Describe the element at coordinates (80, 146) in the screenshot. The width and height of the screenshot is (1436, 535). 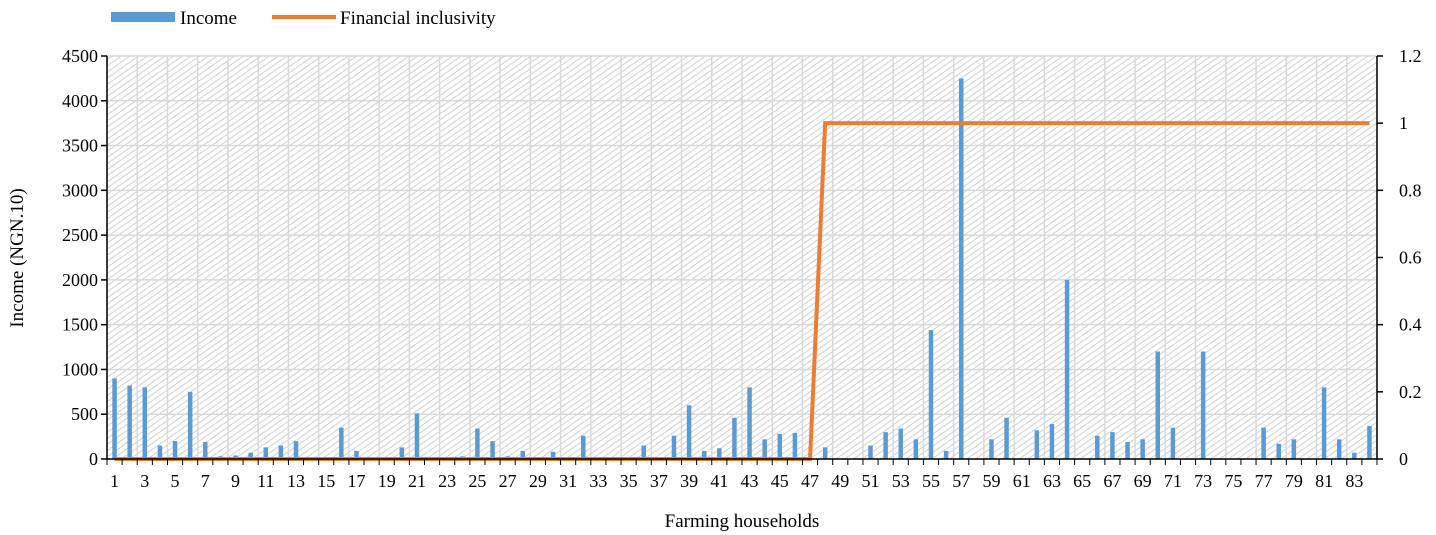
I see `y-tick-label: 3500` at that location.